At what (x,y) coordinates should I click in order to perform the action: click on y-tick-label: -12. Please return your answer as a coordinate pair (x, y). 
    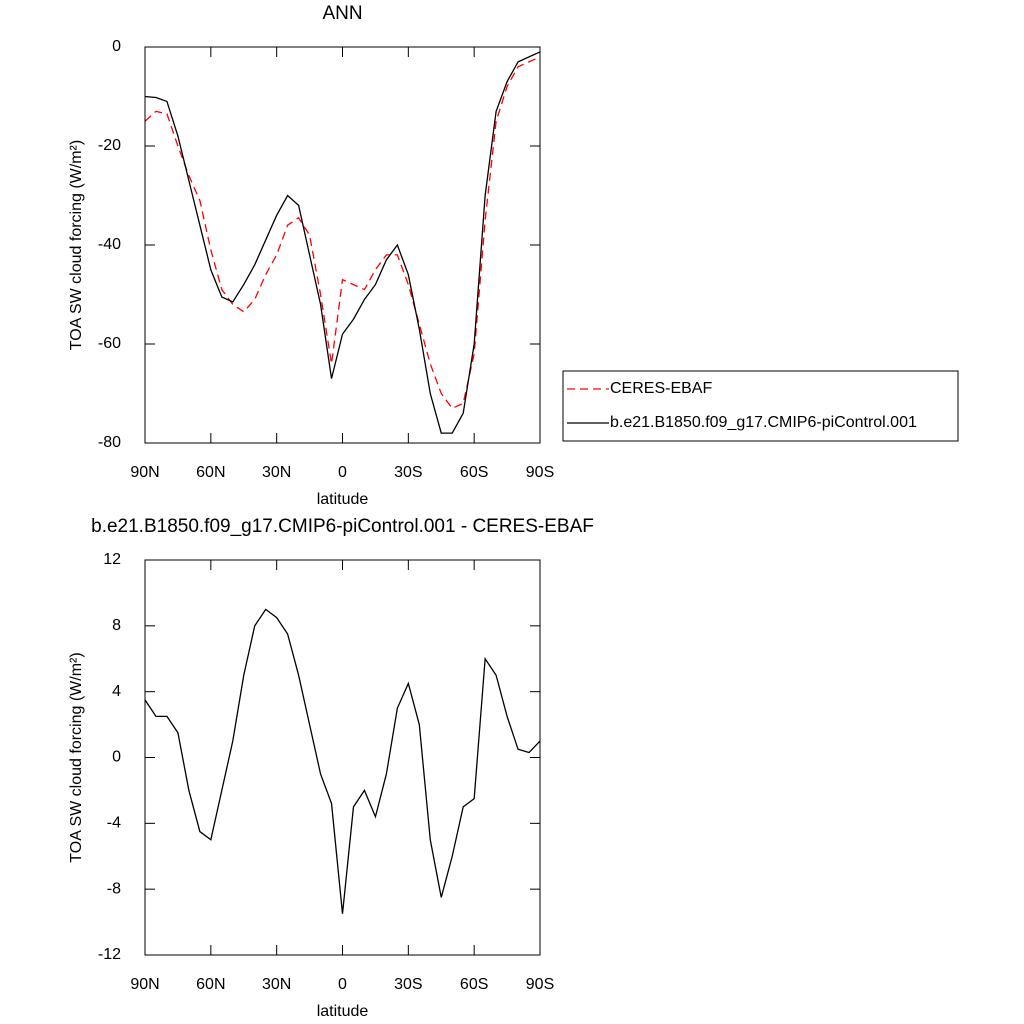
    Looking at the image, I should click on (109, 954).